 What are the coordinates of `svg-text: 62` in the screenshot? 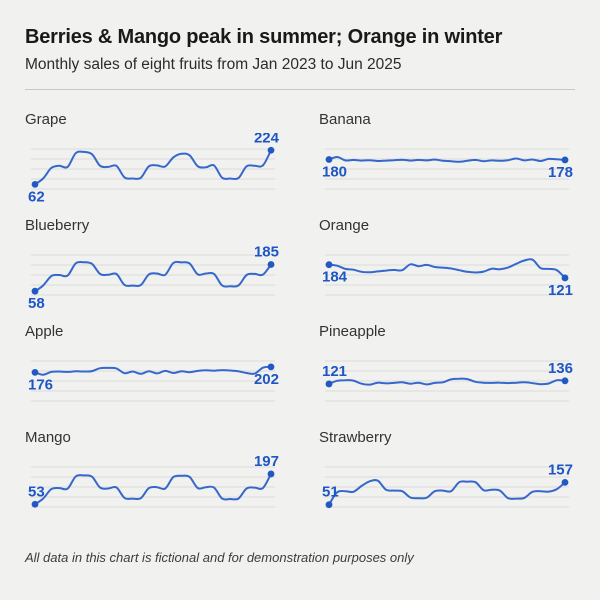 It's located at (36, 196).